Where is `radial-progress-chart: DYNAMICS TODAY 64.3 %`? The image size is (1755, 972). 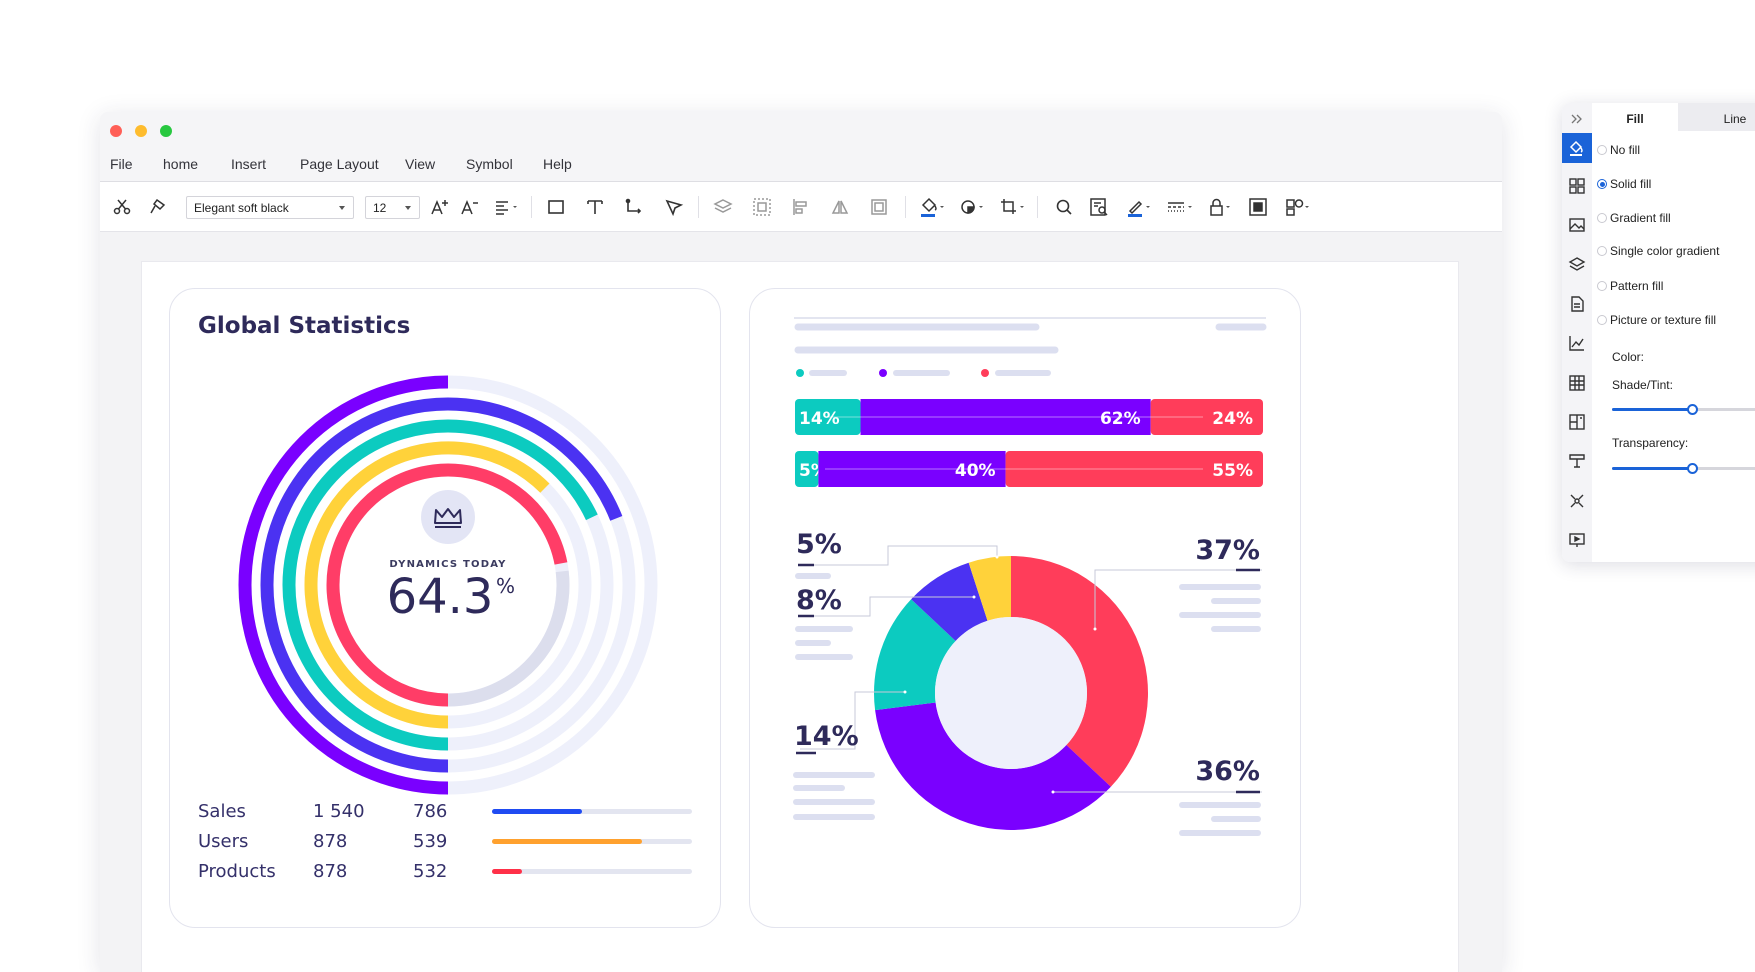
radial-progress-chart: DYNAMICS TODAY 64.3 % is located at coordinates (448, 585).